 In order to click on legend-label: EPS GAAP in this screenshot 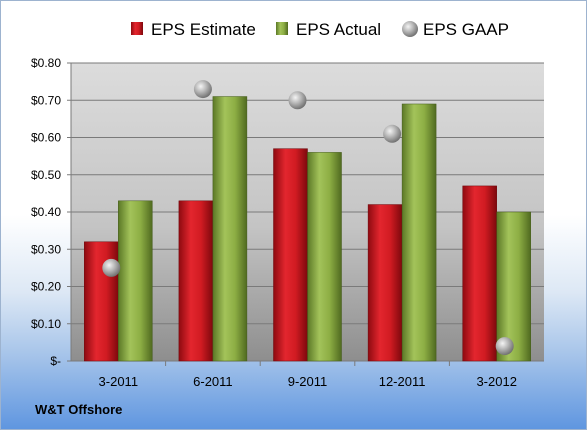, I will do `click(466, 29)`.